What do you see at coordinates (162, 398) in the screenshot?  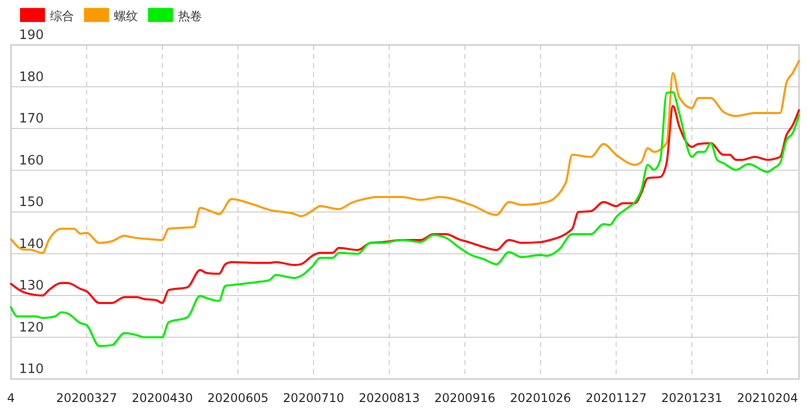 I see `x-tick-label: 20200430` at bounding box center [162, 398].